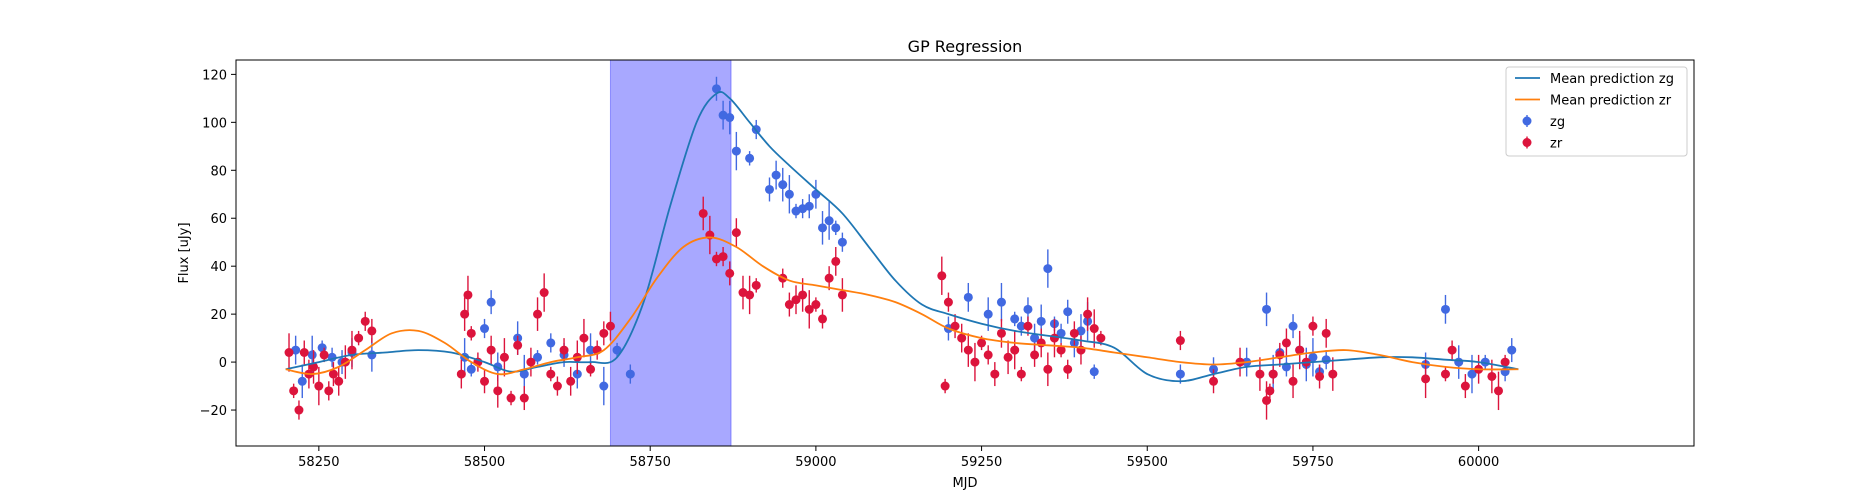 The width and height of the screenshot is (1875, 504). What do you see at coordinates (218, 171) in the screenshot?
I see `y-tick-label: 80` at bounding box center [218, 171].